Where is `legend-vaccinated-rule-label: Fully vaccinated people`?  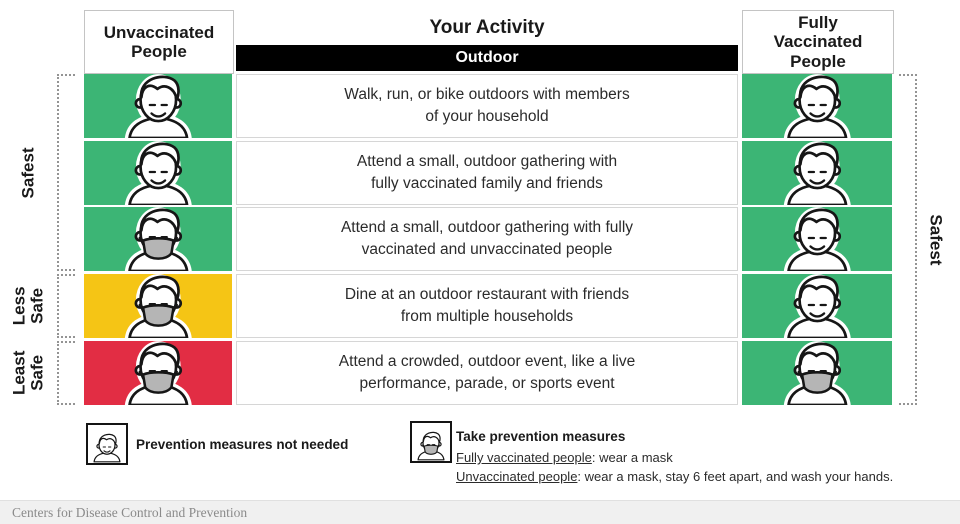 legend-vaccinated-rule-label: Fully vaccinated people is located at coordinates (524, 457).